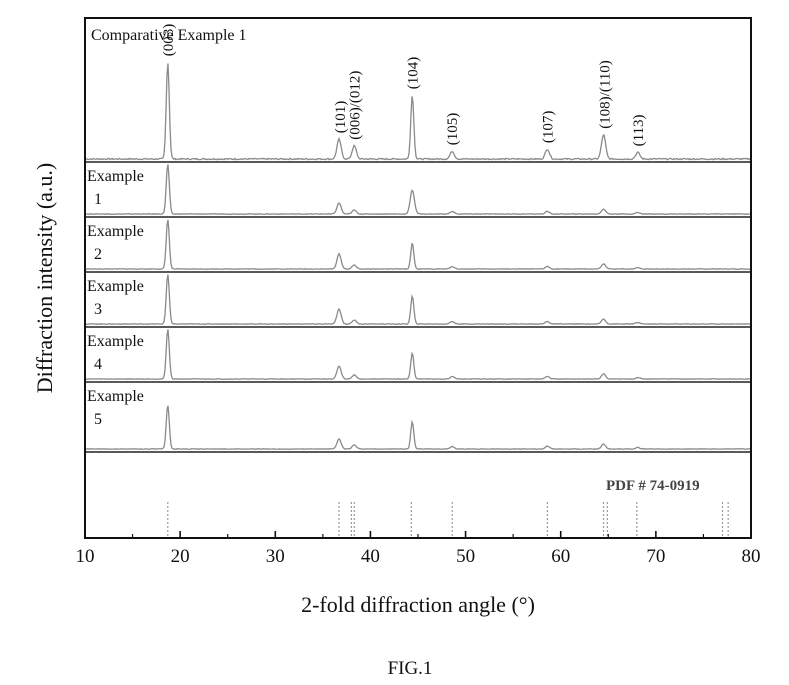 This screenshot has height=685, width=789. Describe the element at coordinates (453, 129) in the screenshot. I see `peak-label: (105)` at that location.